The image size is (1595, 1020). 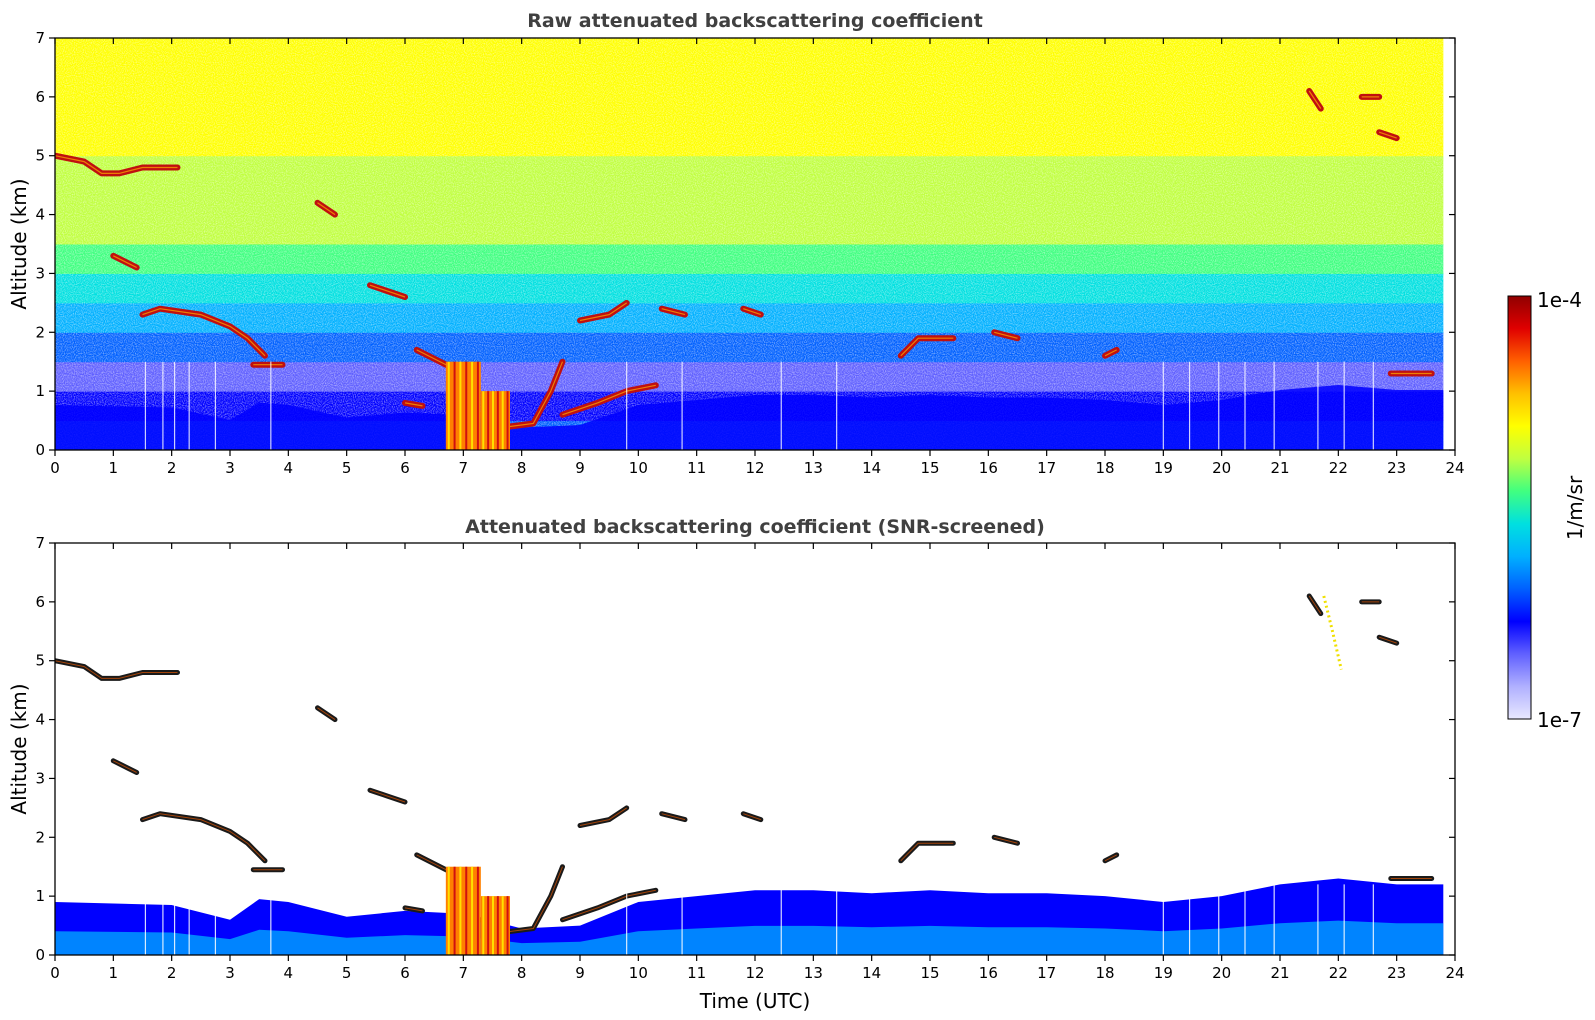 What do you see at coordinates (347, 468) in the screenshot?
I see `x-tick-label: 5` at bounding box center [347, 468].